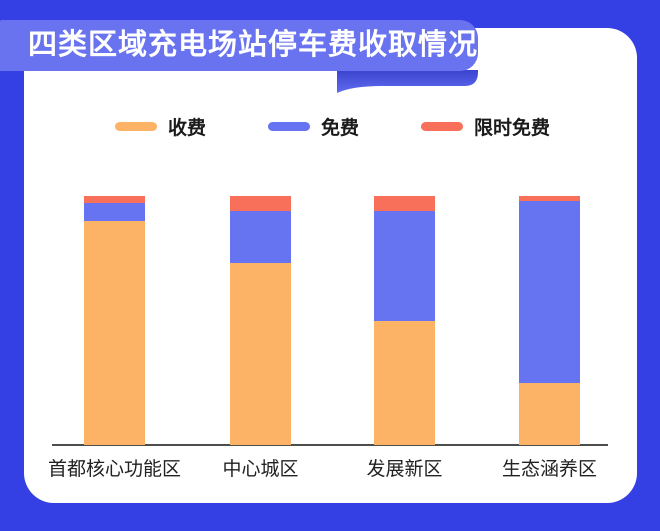 This screenshot has width=660, height=531. I want to click on legend-item-limited-free: 限时免费, so click(485, 126).